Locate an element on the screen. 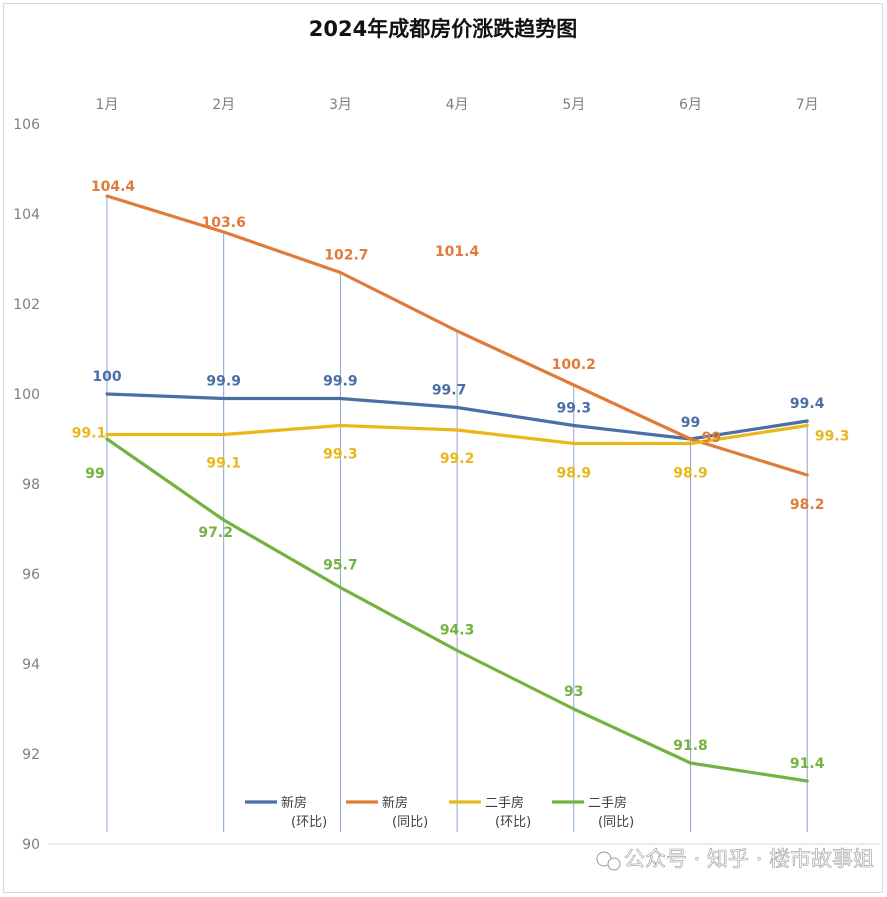  y-tick-label: 96 is located at coordinates (31, 575).